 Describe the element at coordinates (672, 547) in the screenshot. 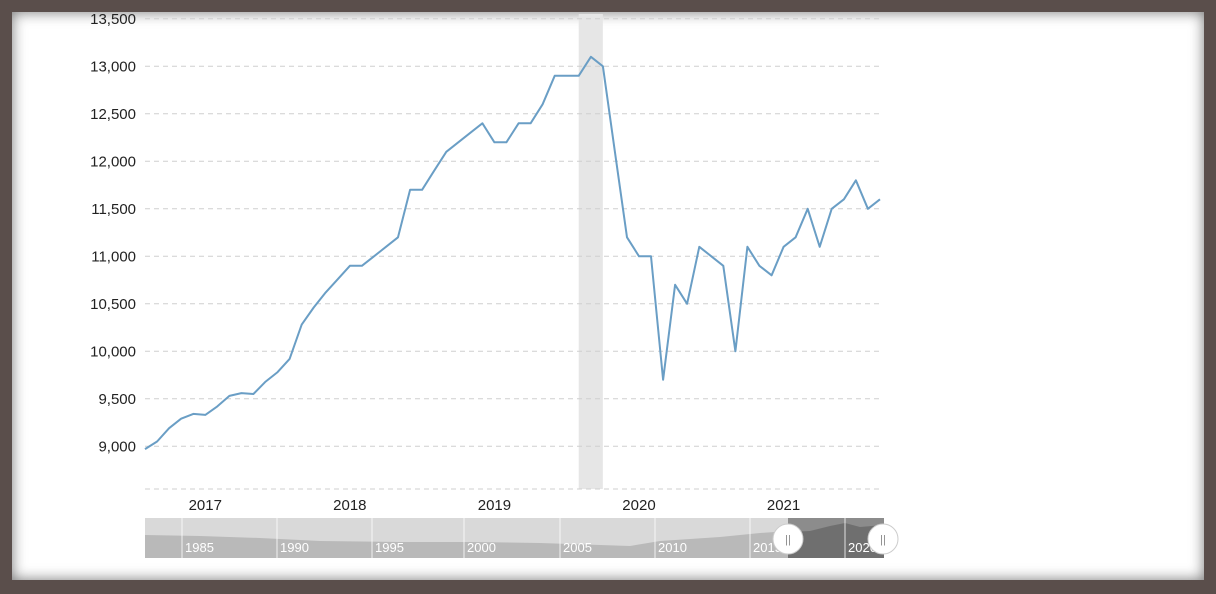

I see `navigator-year-label: 2010` at that location.